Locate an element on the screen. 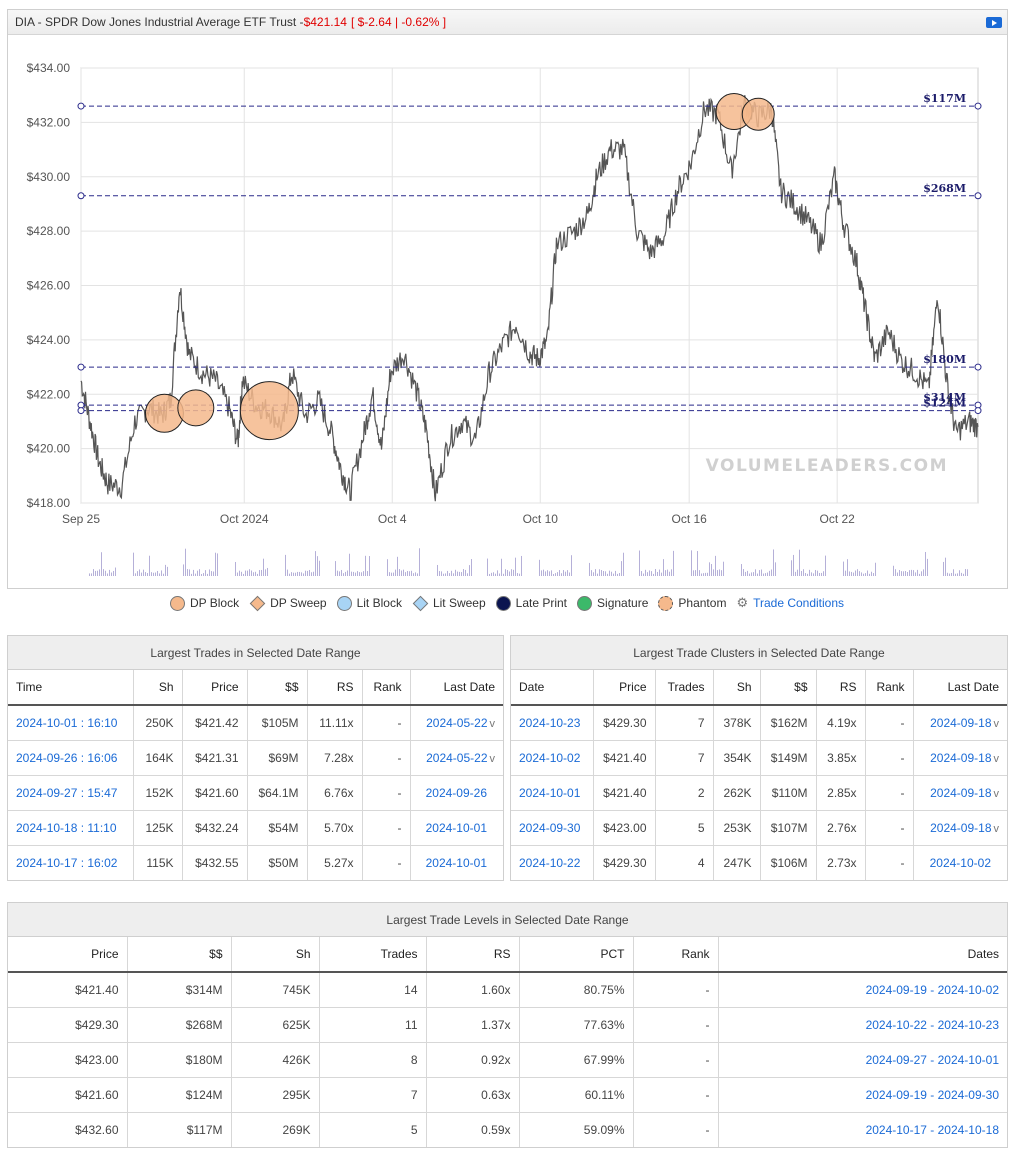 The width and height of the screenshot is (1014, 1159). level-dates-link: 2024-09-27 - 2024-10-01 is located at coordinates (862, 1059).